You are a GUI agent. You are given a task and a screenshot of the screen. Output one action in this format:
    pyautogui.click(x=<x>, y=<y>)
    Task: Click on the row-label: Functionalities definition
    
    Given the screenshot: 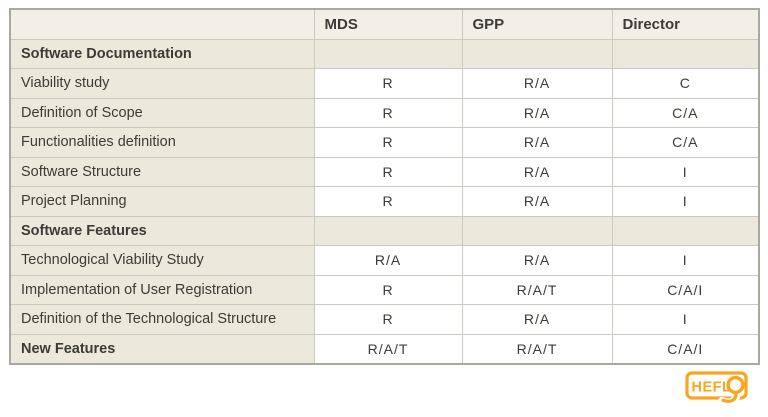 What is the action you would take?
    pyautogui.click(x=162, y=142)
    